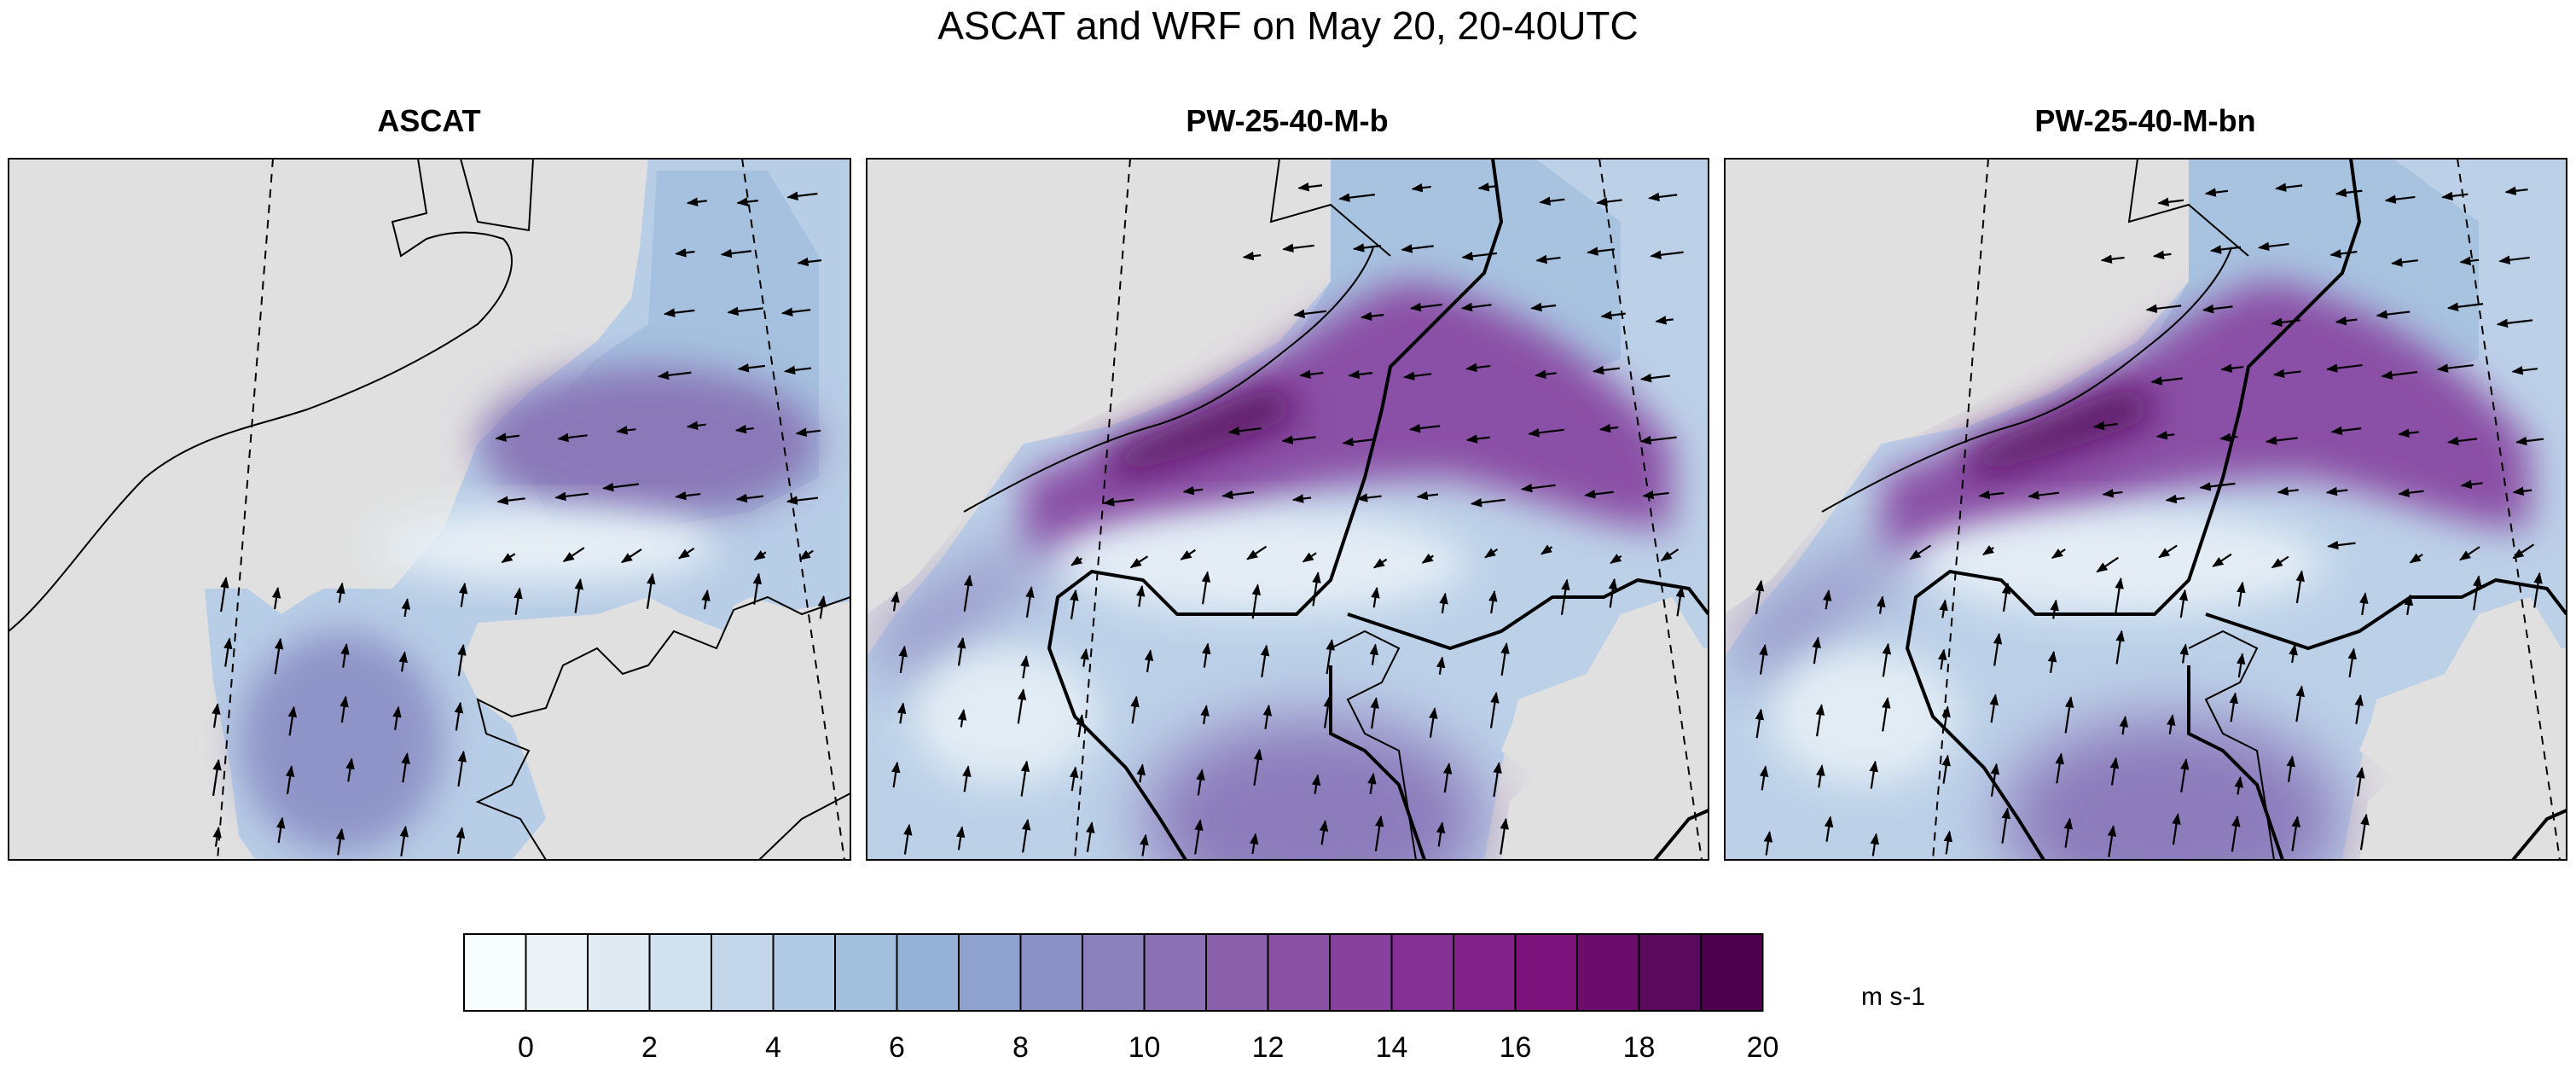 This screenshot has width=2576, height=1068. I want to click on colorbar-tick-label: 8, so click(1020, 1047).